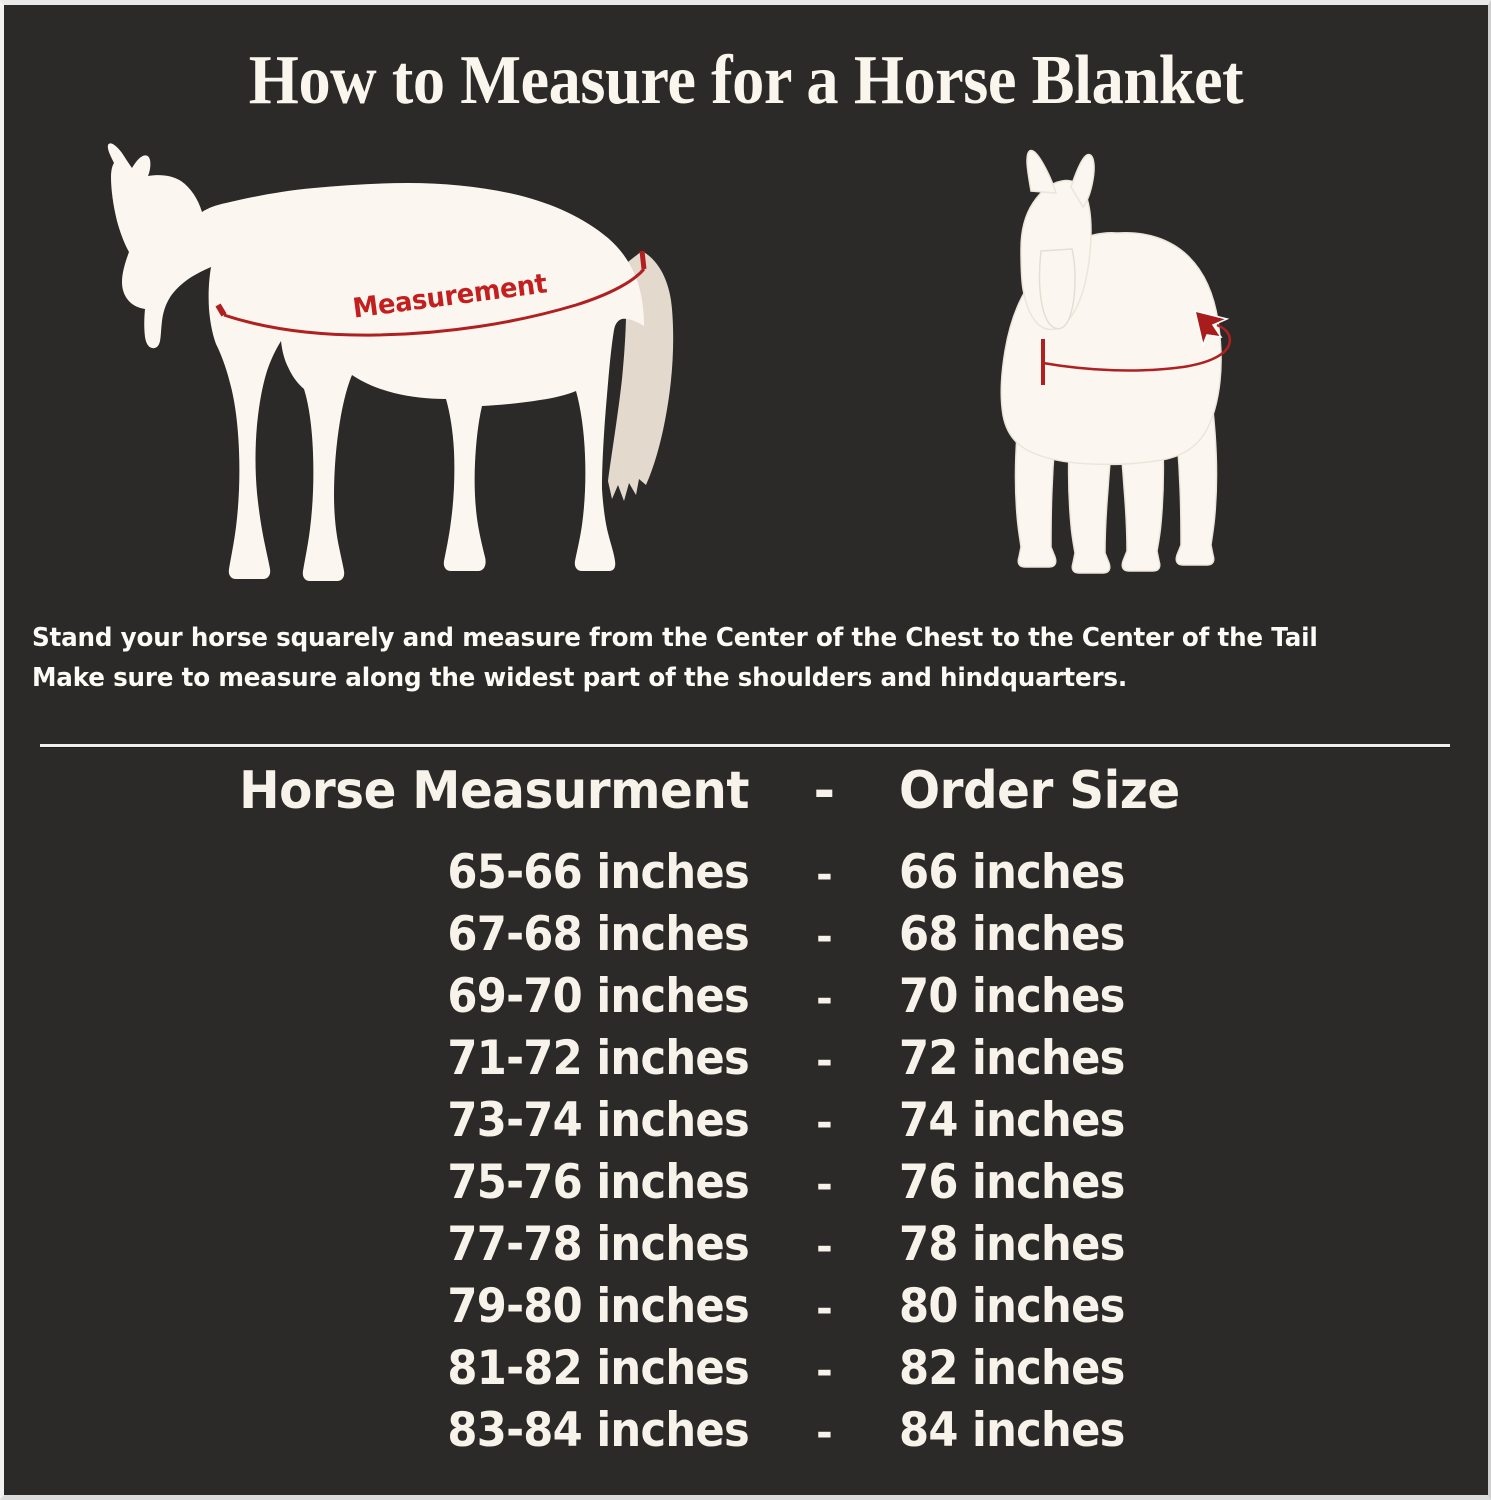 The height and width of the screenshot is (1500, 1491). I want to click on horse-side-view: Measurement, so click(386, 358).